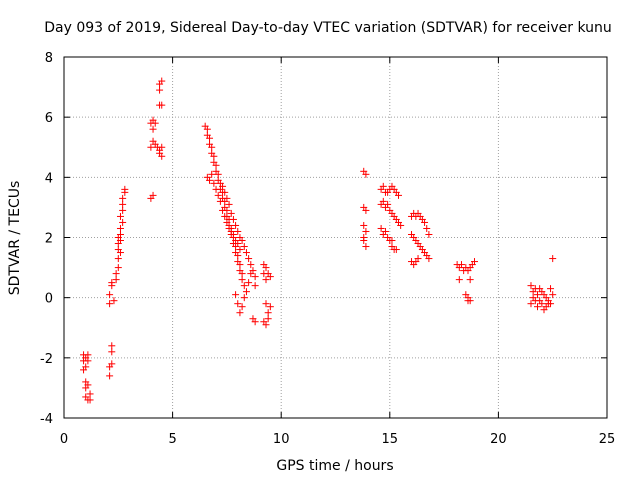  Describe the element at coordinates (172, 439) in the screenshot. I see `x-tick-label: 5` at that location.